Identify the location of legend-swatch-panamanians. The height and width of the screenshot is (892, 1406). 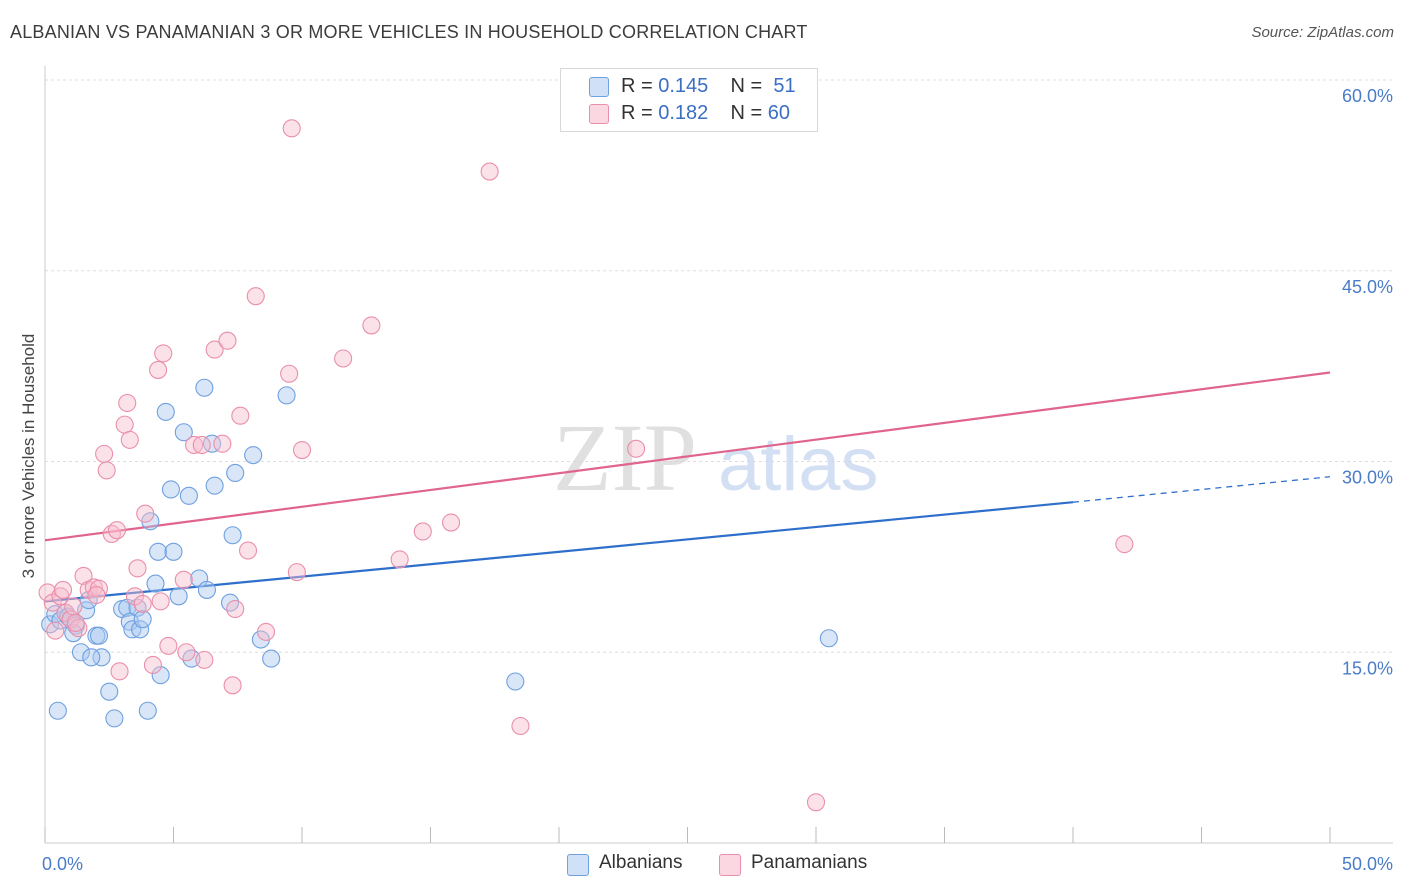
(730, 865).